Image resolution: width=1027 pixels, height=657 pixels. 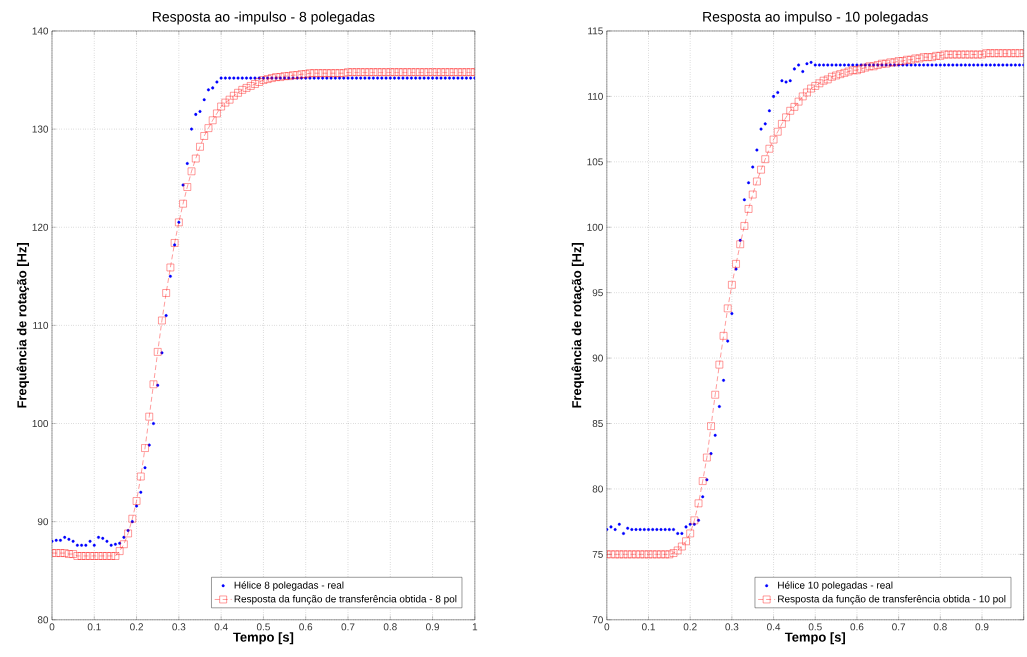 What do you see at coordinates (289, 586) in the screenshot?
I see `legend-label: Hélice 8 polegadas - real` at bounding box center [289, 586].